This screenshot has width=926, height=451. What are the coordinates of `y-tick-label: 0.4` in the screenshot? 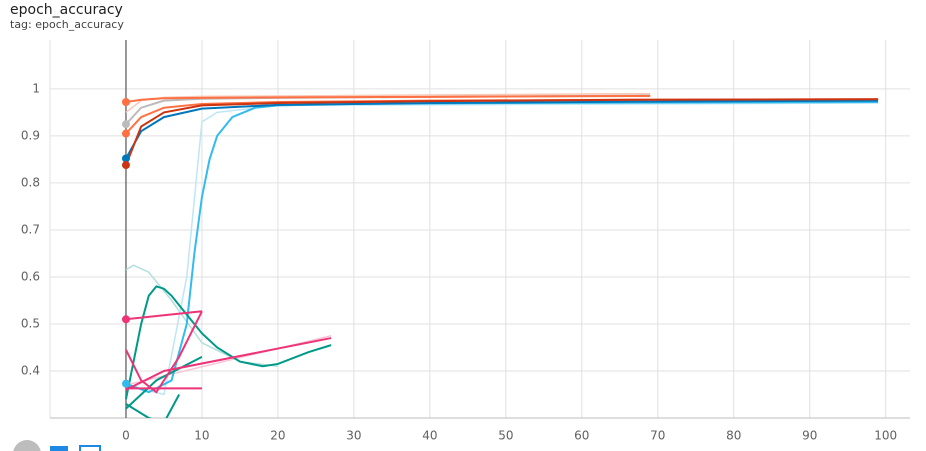 It's located at (30, 370).